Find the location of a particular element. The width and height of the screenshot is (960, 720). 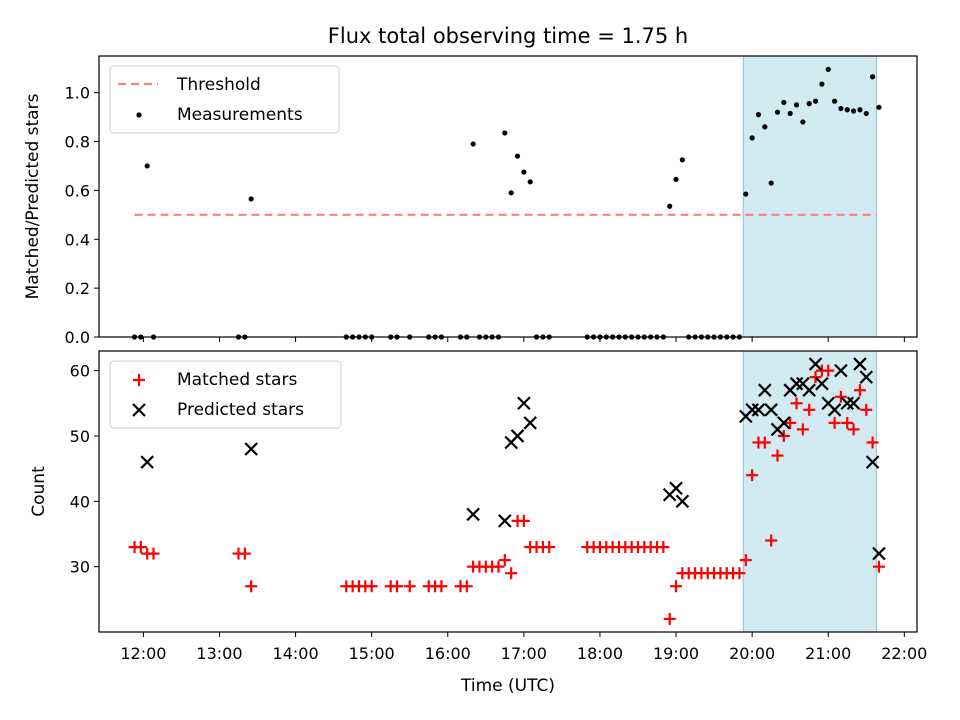

top-y-ticks: 0.0 0.2 0.4 0.6 0.8 1.0 is located at coordinates (82, 215).